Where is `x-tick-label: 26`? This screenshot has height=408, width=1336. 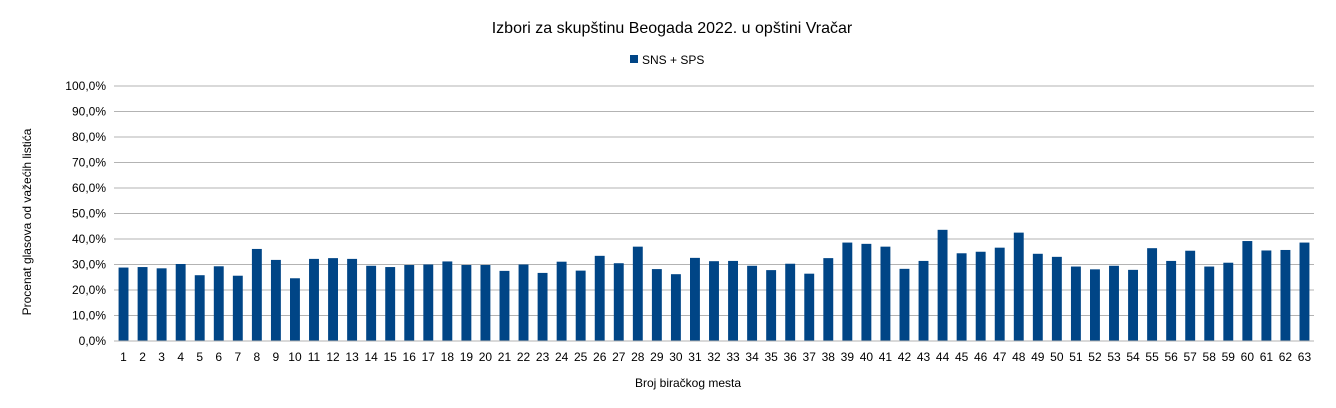 x-tick-label: 26 is located at coordinates (600, 357).